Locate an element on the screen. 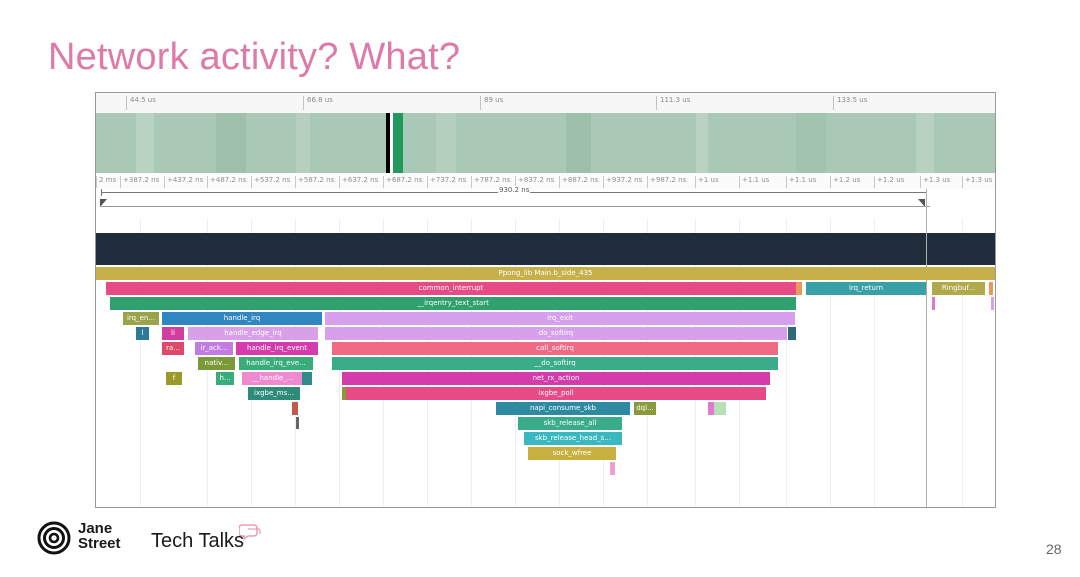 The height and width of the screenshot is (577, 1080). zoom-tick: +587.2 ns is located at coordinates (314, 182).